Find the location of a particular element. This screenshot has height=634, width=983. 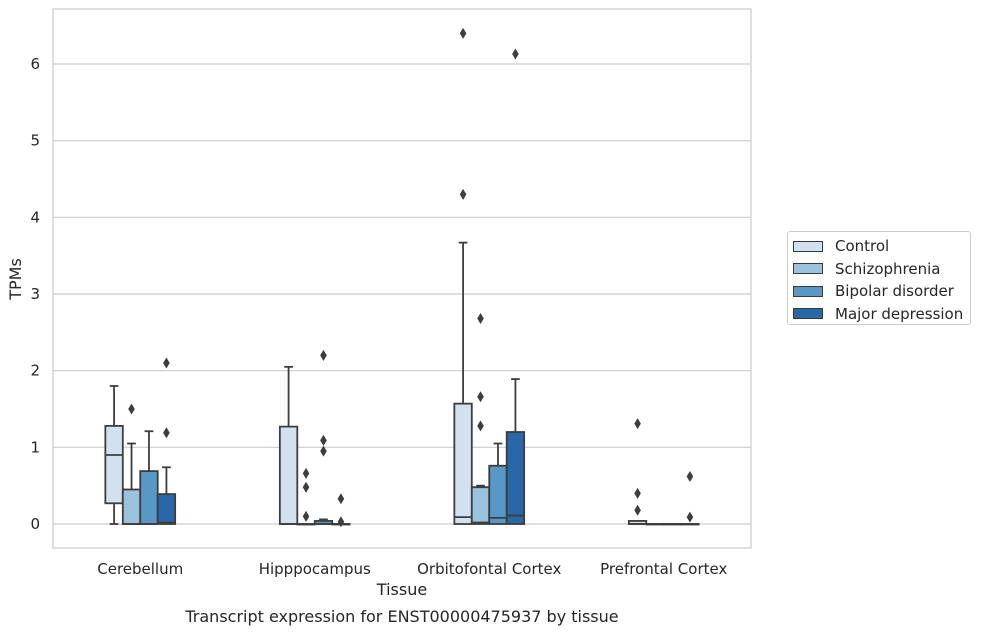

y-tick-label: 3 is located at coordinates (35, 294).